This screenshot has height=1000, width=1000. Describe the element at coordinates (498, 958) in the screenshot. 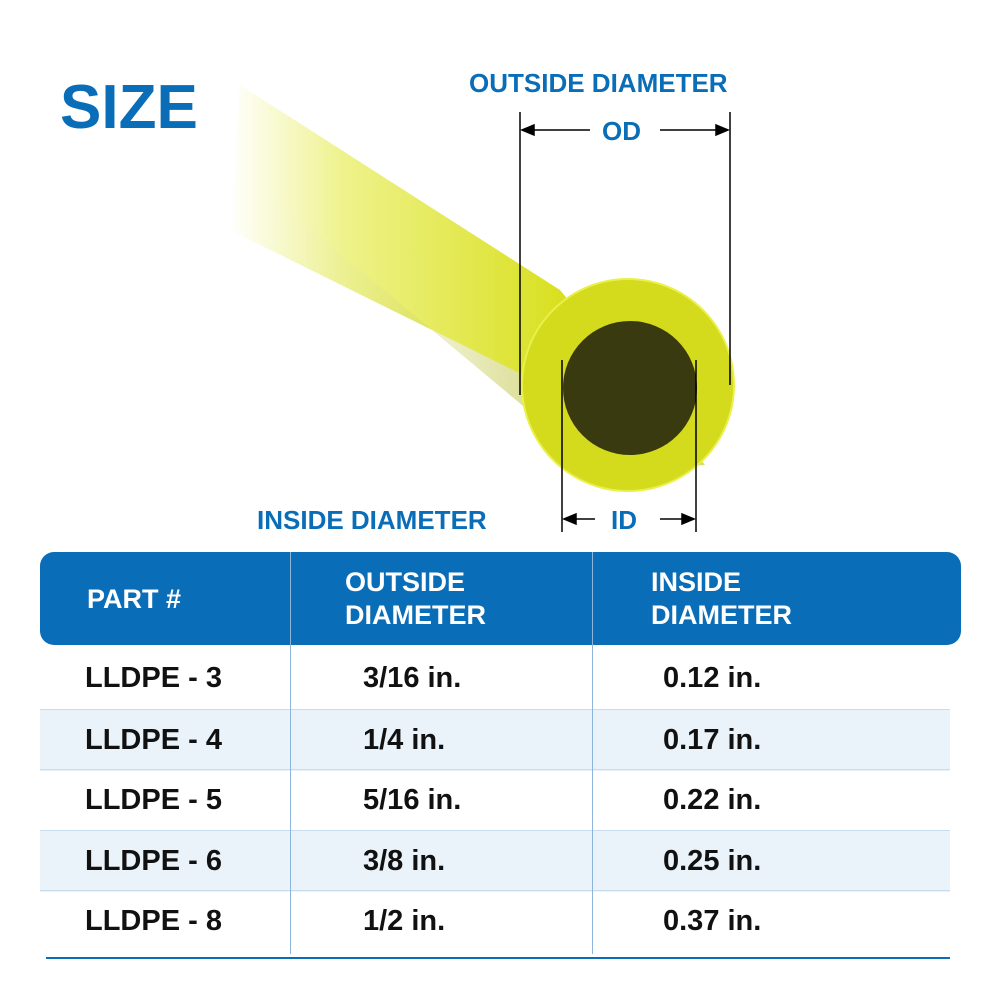

I see `table-bottom-rule` at that location.